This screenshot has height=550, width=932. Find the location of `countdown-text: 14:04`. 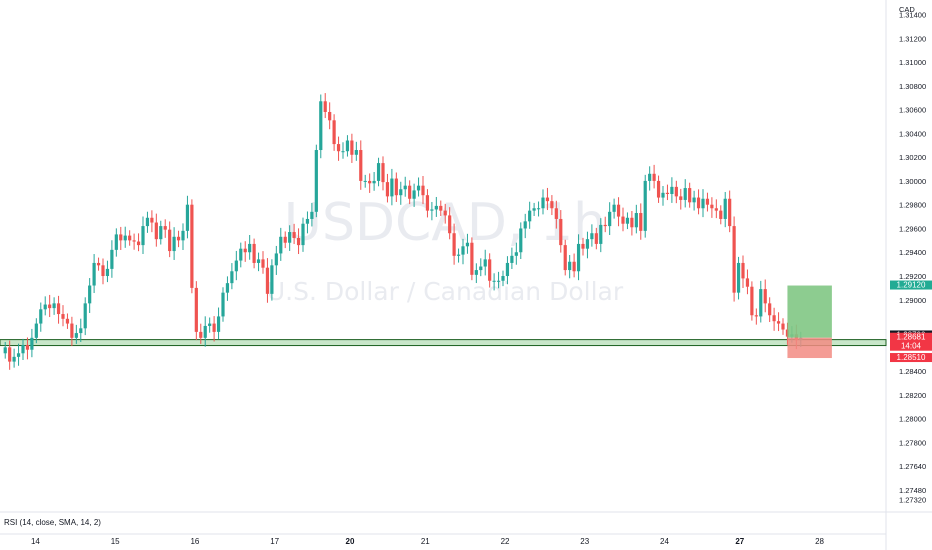

countdown-text: 14:04 is located at coordinates (911, 346).